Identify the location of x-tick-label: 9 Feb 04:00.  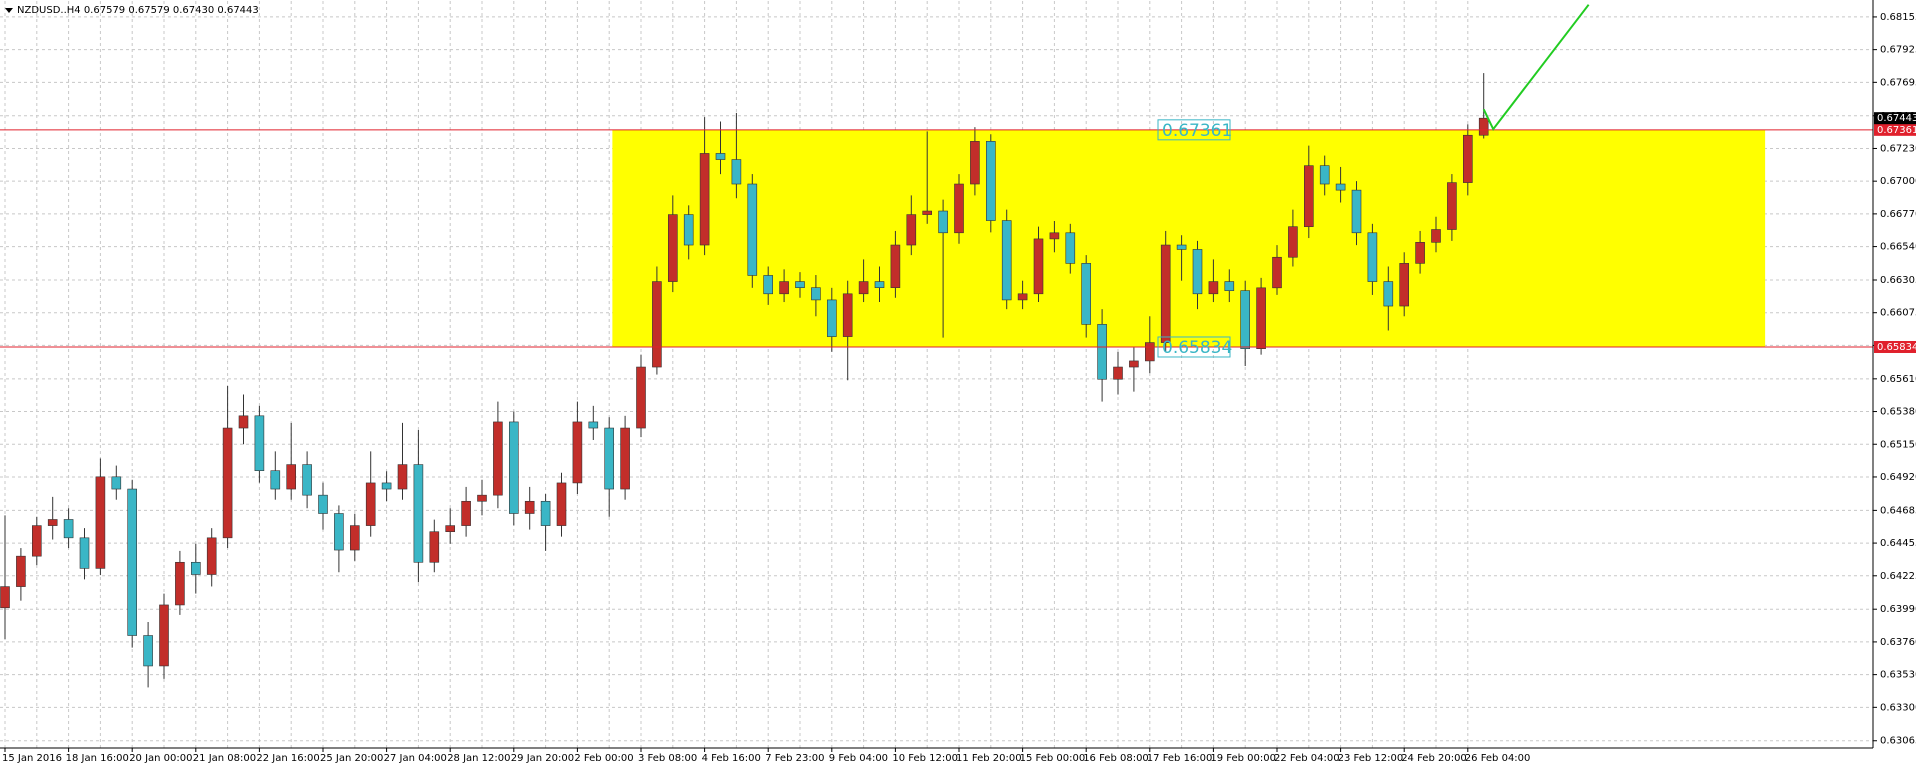
(858, 758).